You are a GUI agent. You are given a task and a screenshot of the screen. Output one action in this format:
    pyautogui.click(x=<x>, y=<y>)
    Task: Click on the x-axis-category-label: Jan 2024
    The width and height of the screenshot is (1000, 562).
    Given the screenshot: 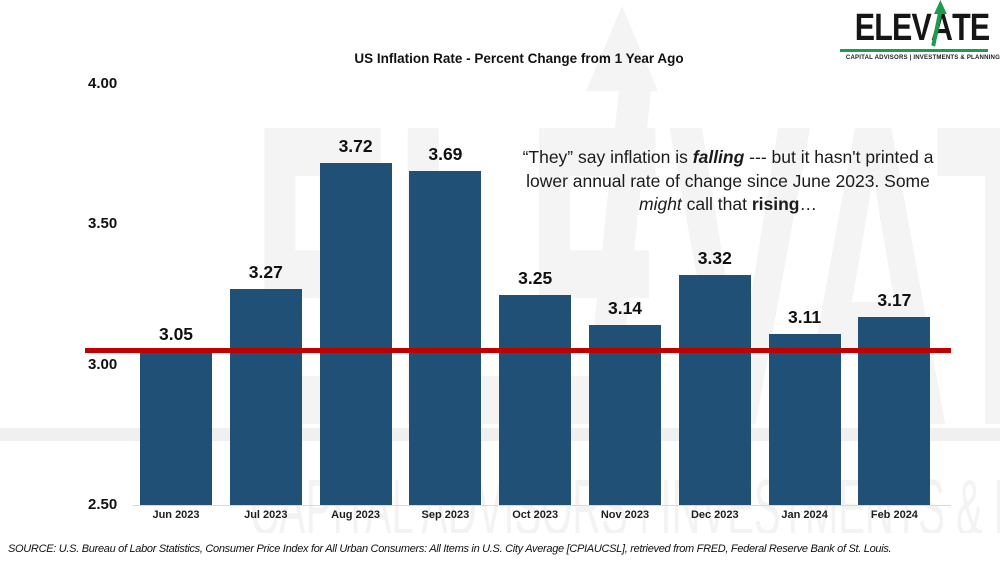 What is the action you would take?
    pyautogui.click(x=804, y=515)
    